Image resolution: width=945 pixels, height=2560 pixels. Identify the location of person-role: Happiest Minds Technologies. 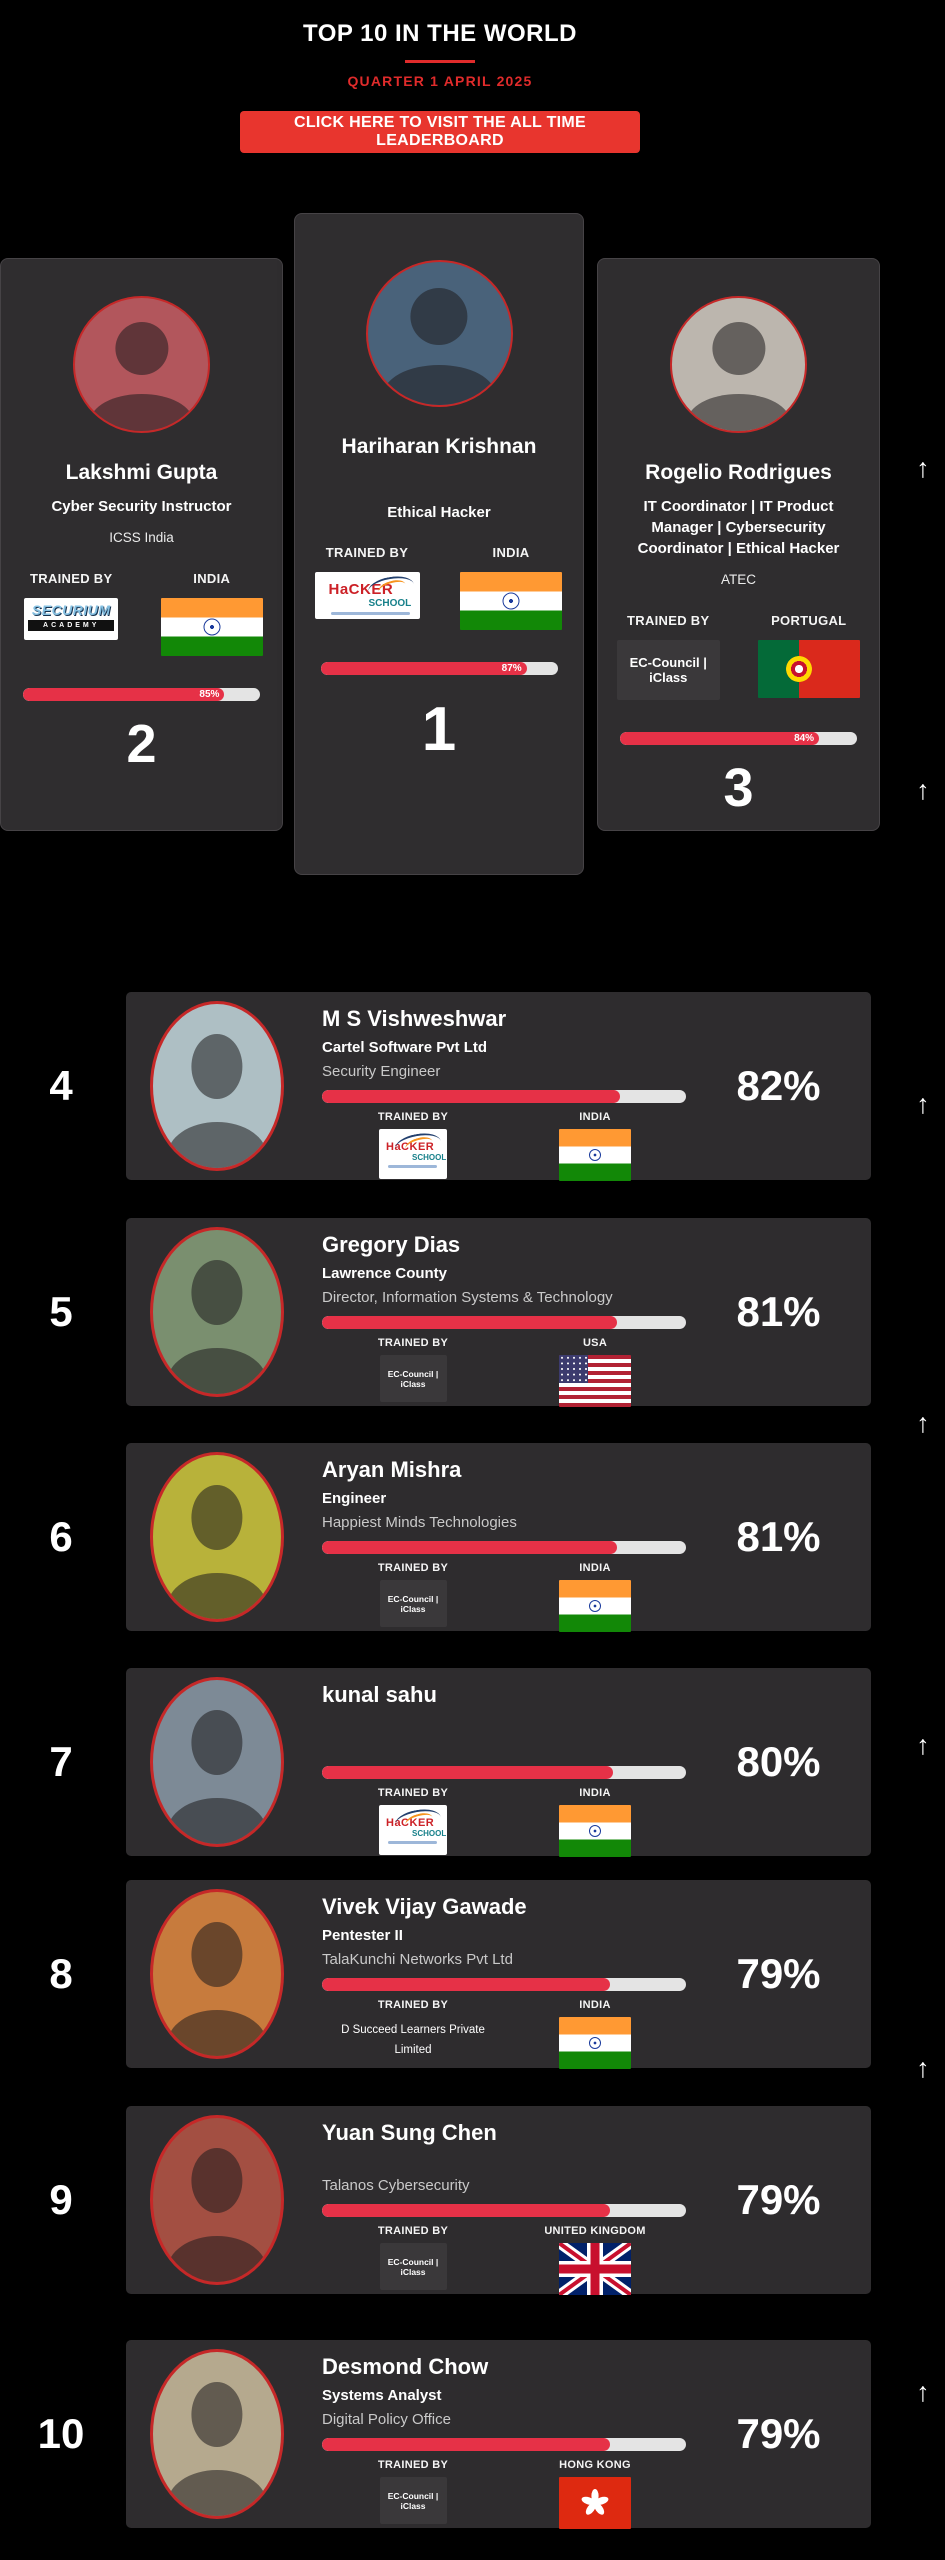
(419, 1522).